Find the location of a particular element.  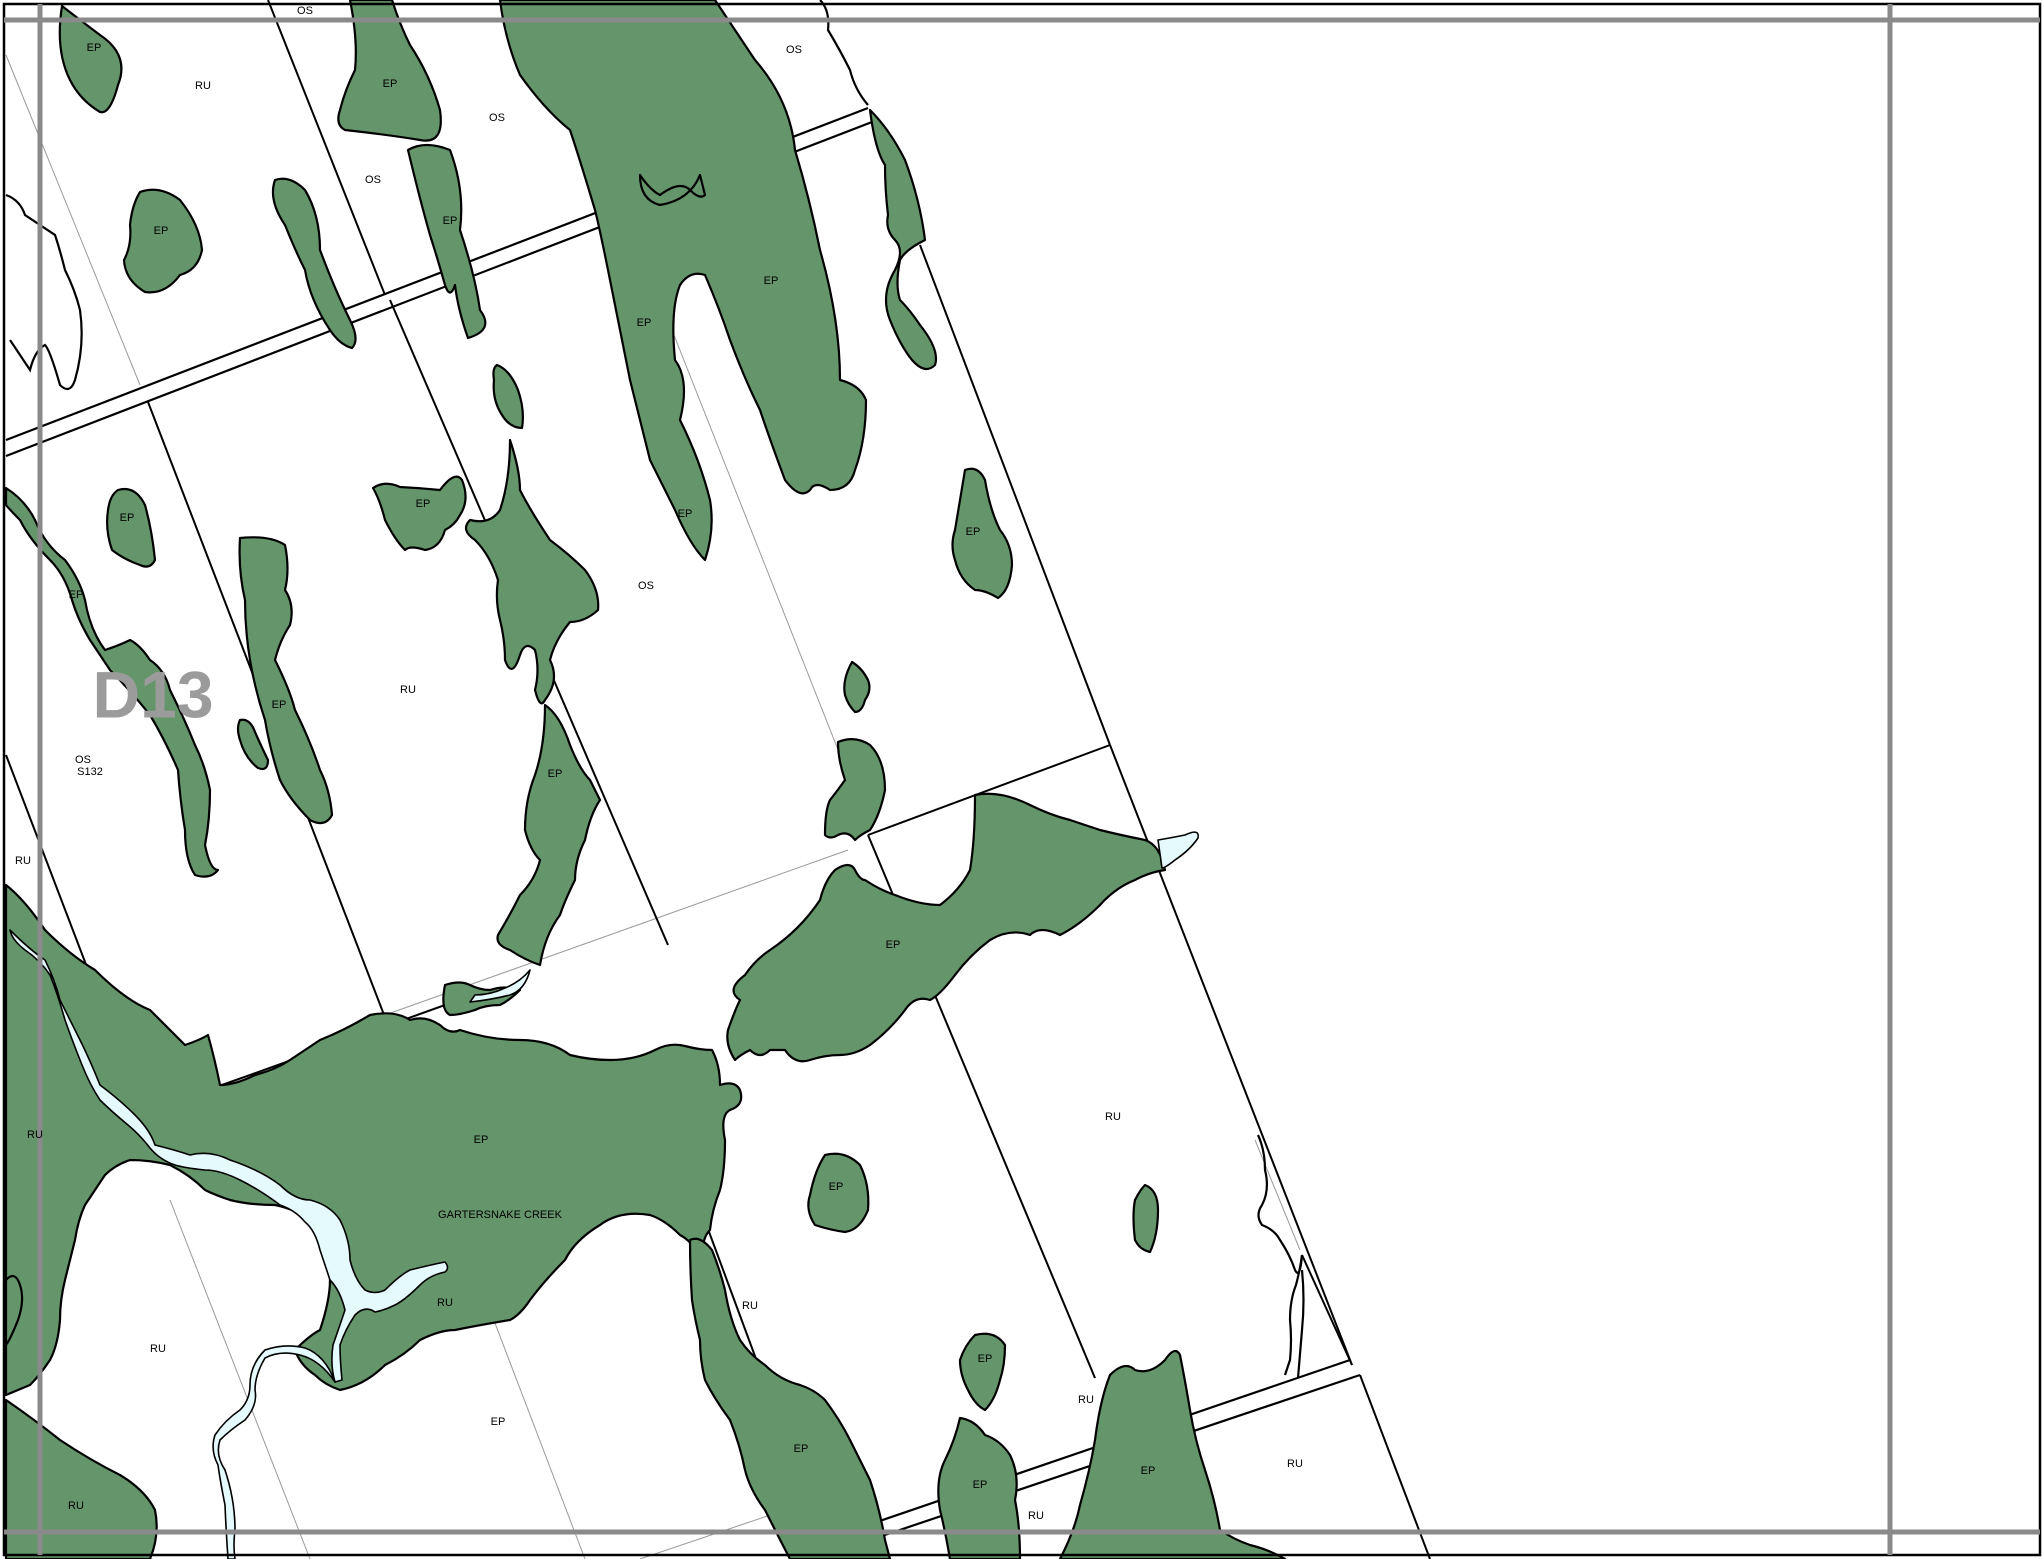

sheet-id-label: D13 is located at coordinates (152, 694).